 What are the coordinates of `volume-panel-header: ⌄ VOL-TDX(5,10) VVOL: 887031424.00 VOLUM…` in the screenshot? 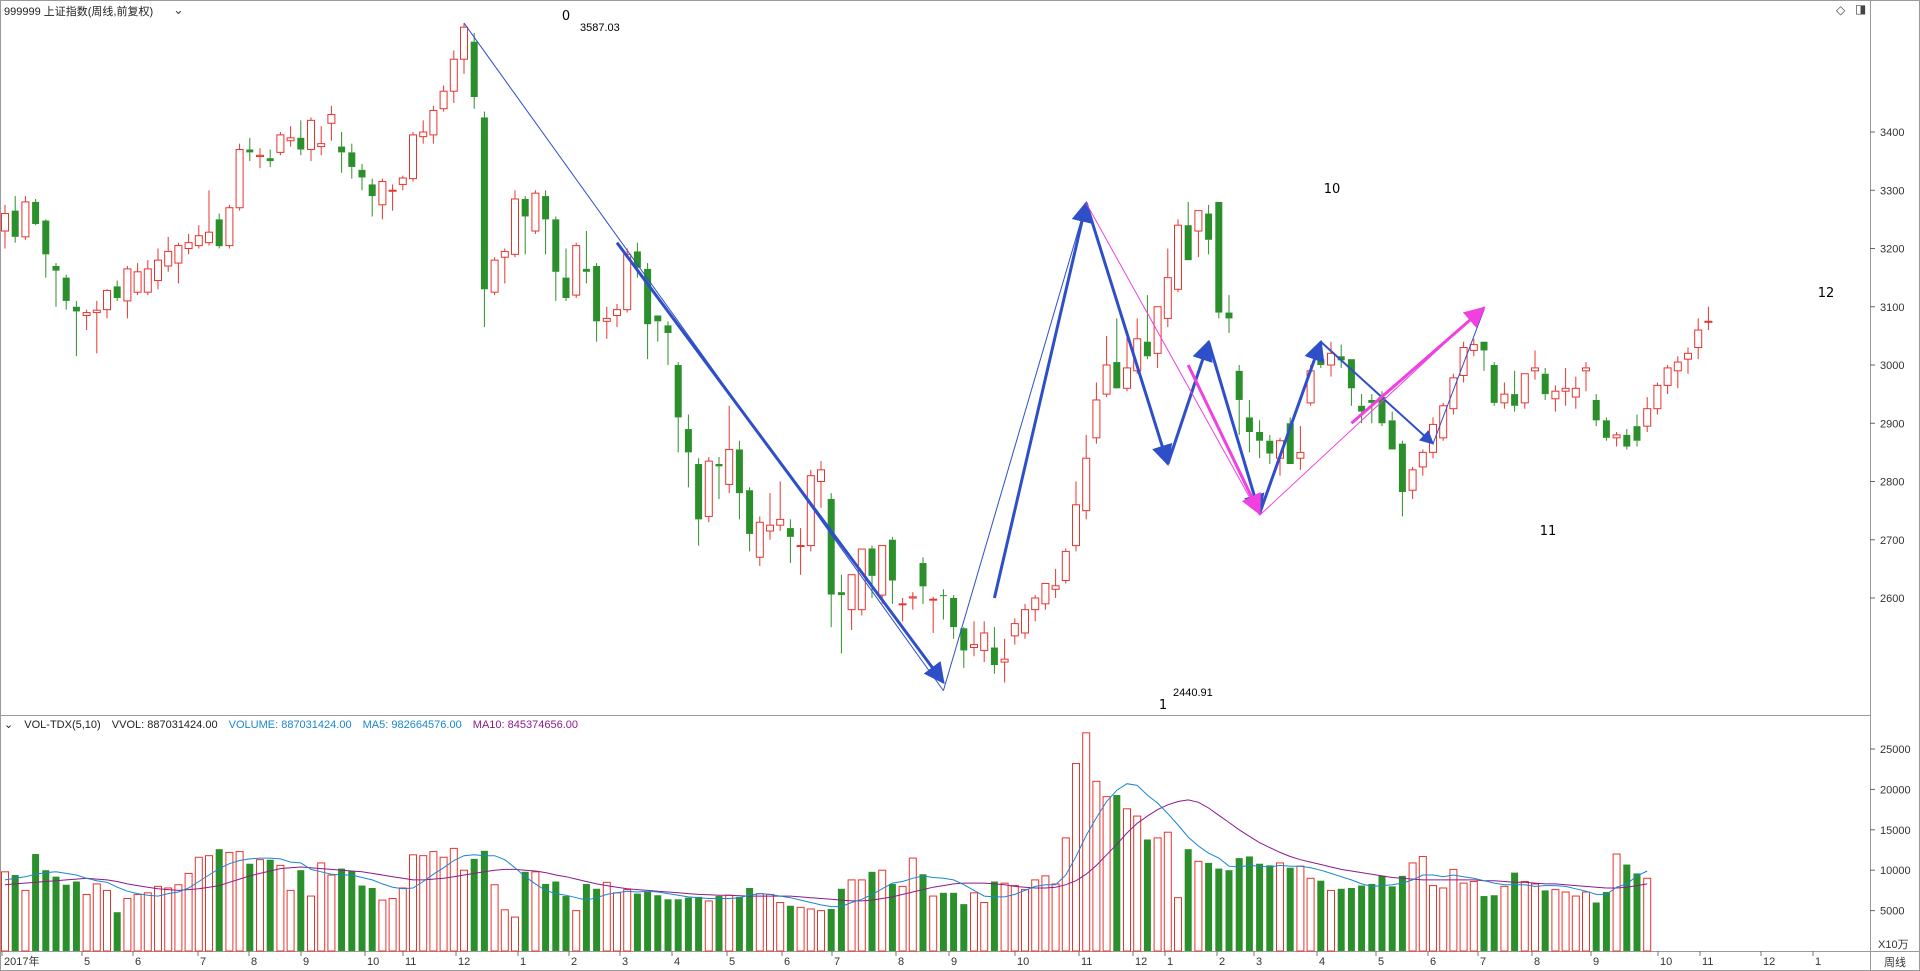 It's located at (295, 724).